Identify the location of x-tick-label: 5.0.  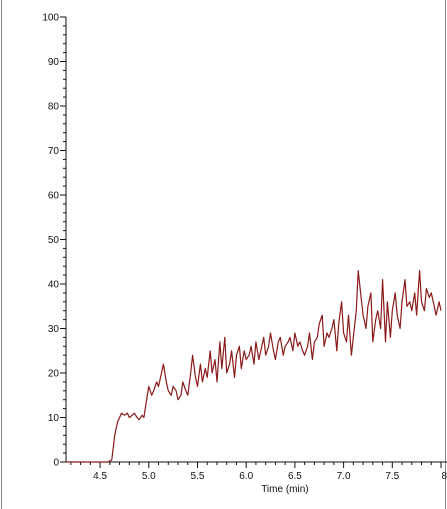
(149, 476).